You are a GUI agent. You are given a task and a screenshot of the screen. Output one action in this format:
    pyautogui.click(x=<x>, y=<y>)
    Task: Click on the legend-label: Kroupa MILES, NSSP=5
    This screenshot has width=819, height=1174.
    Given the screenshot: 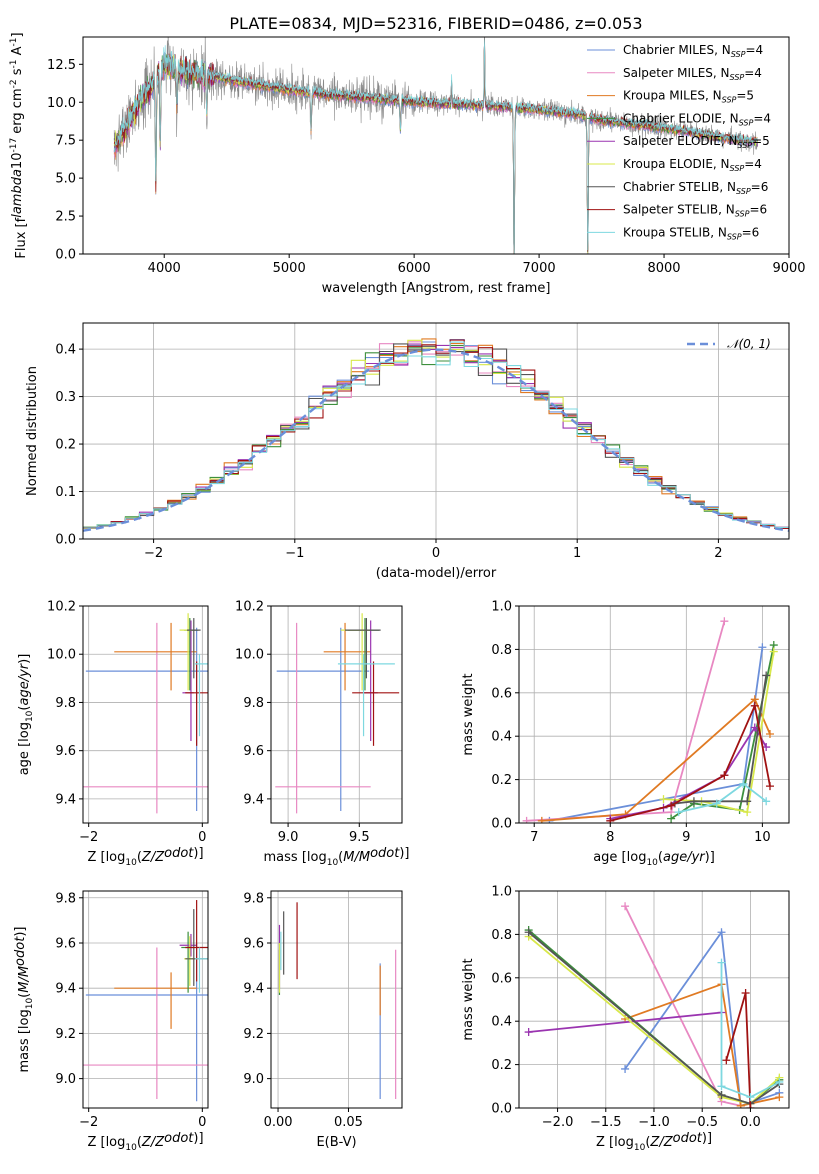 What is the action you would take?
    pyautogui.click(x=688, y=97)
    